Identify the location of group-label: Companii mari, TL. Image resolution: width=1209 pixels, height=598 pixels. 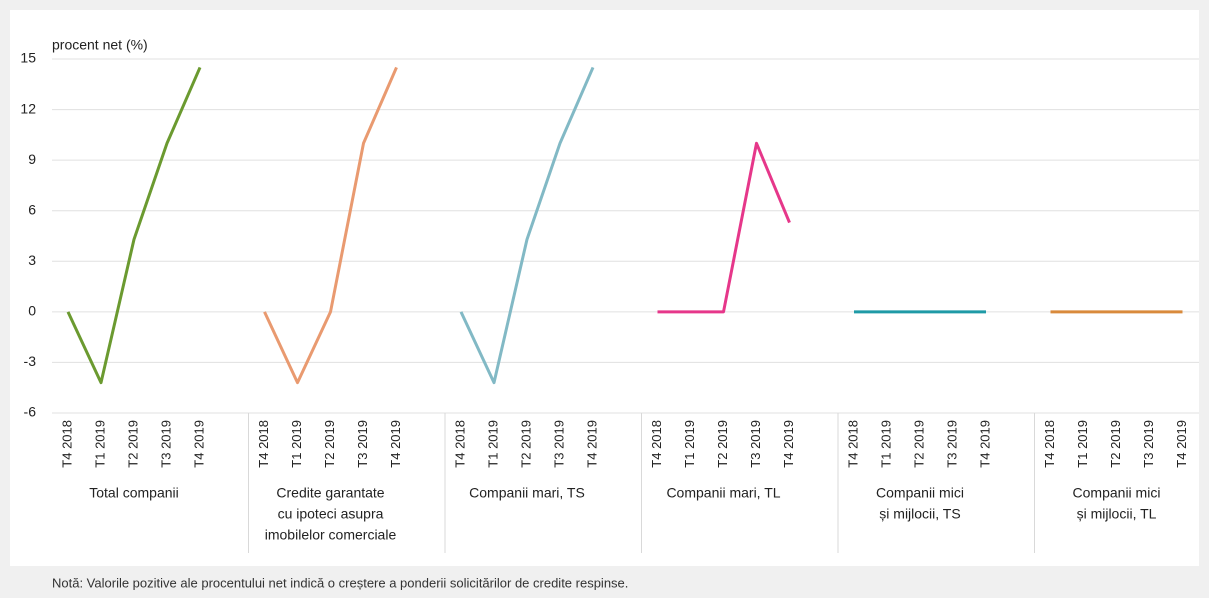
(723, 493).